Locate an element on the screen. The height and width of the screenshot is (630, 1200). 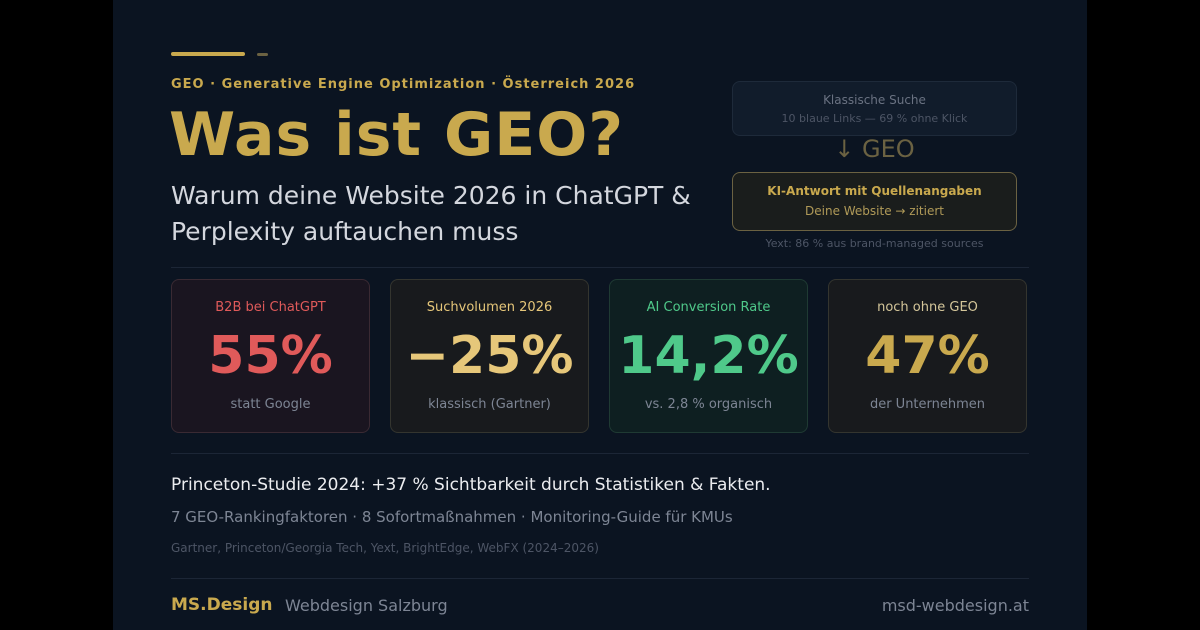
stat-card-b2b: B2B bei ChatGPT 55% statt Google is located at coordinates (270, 356).